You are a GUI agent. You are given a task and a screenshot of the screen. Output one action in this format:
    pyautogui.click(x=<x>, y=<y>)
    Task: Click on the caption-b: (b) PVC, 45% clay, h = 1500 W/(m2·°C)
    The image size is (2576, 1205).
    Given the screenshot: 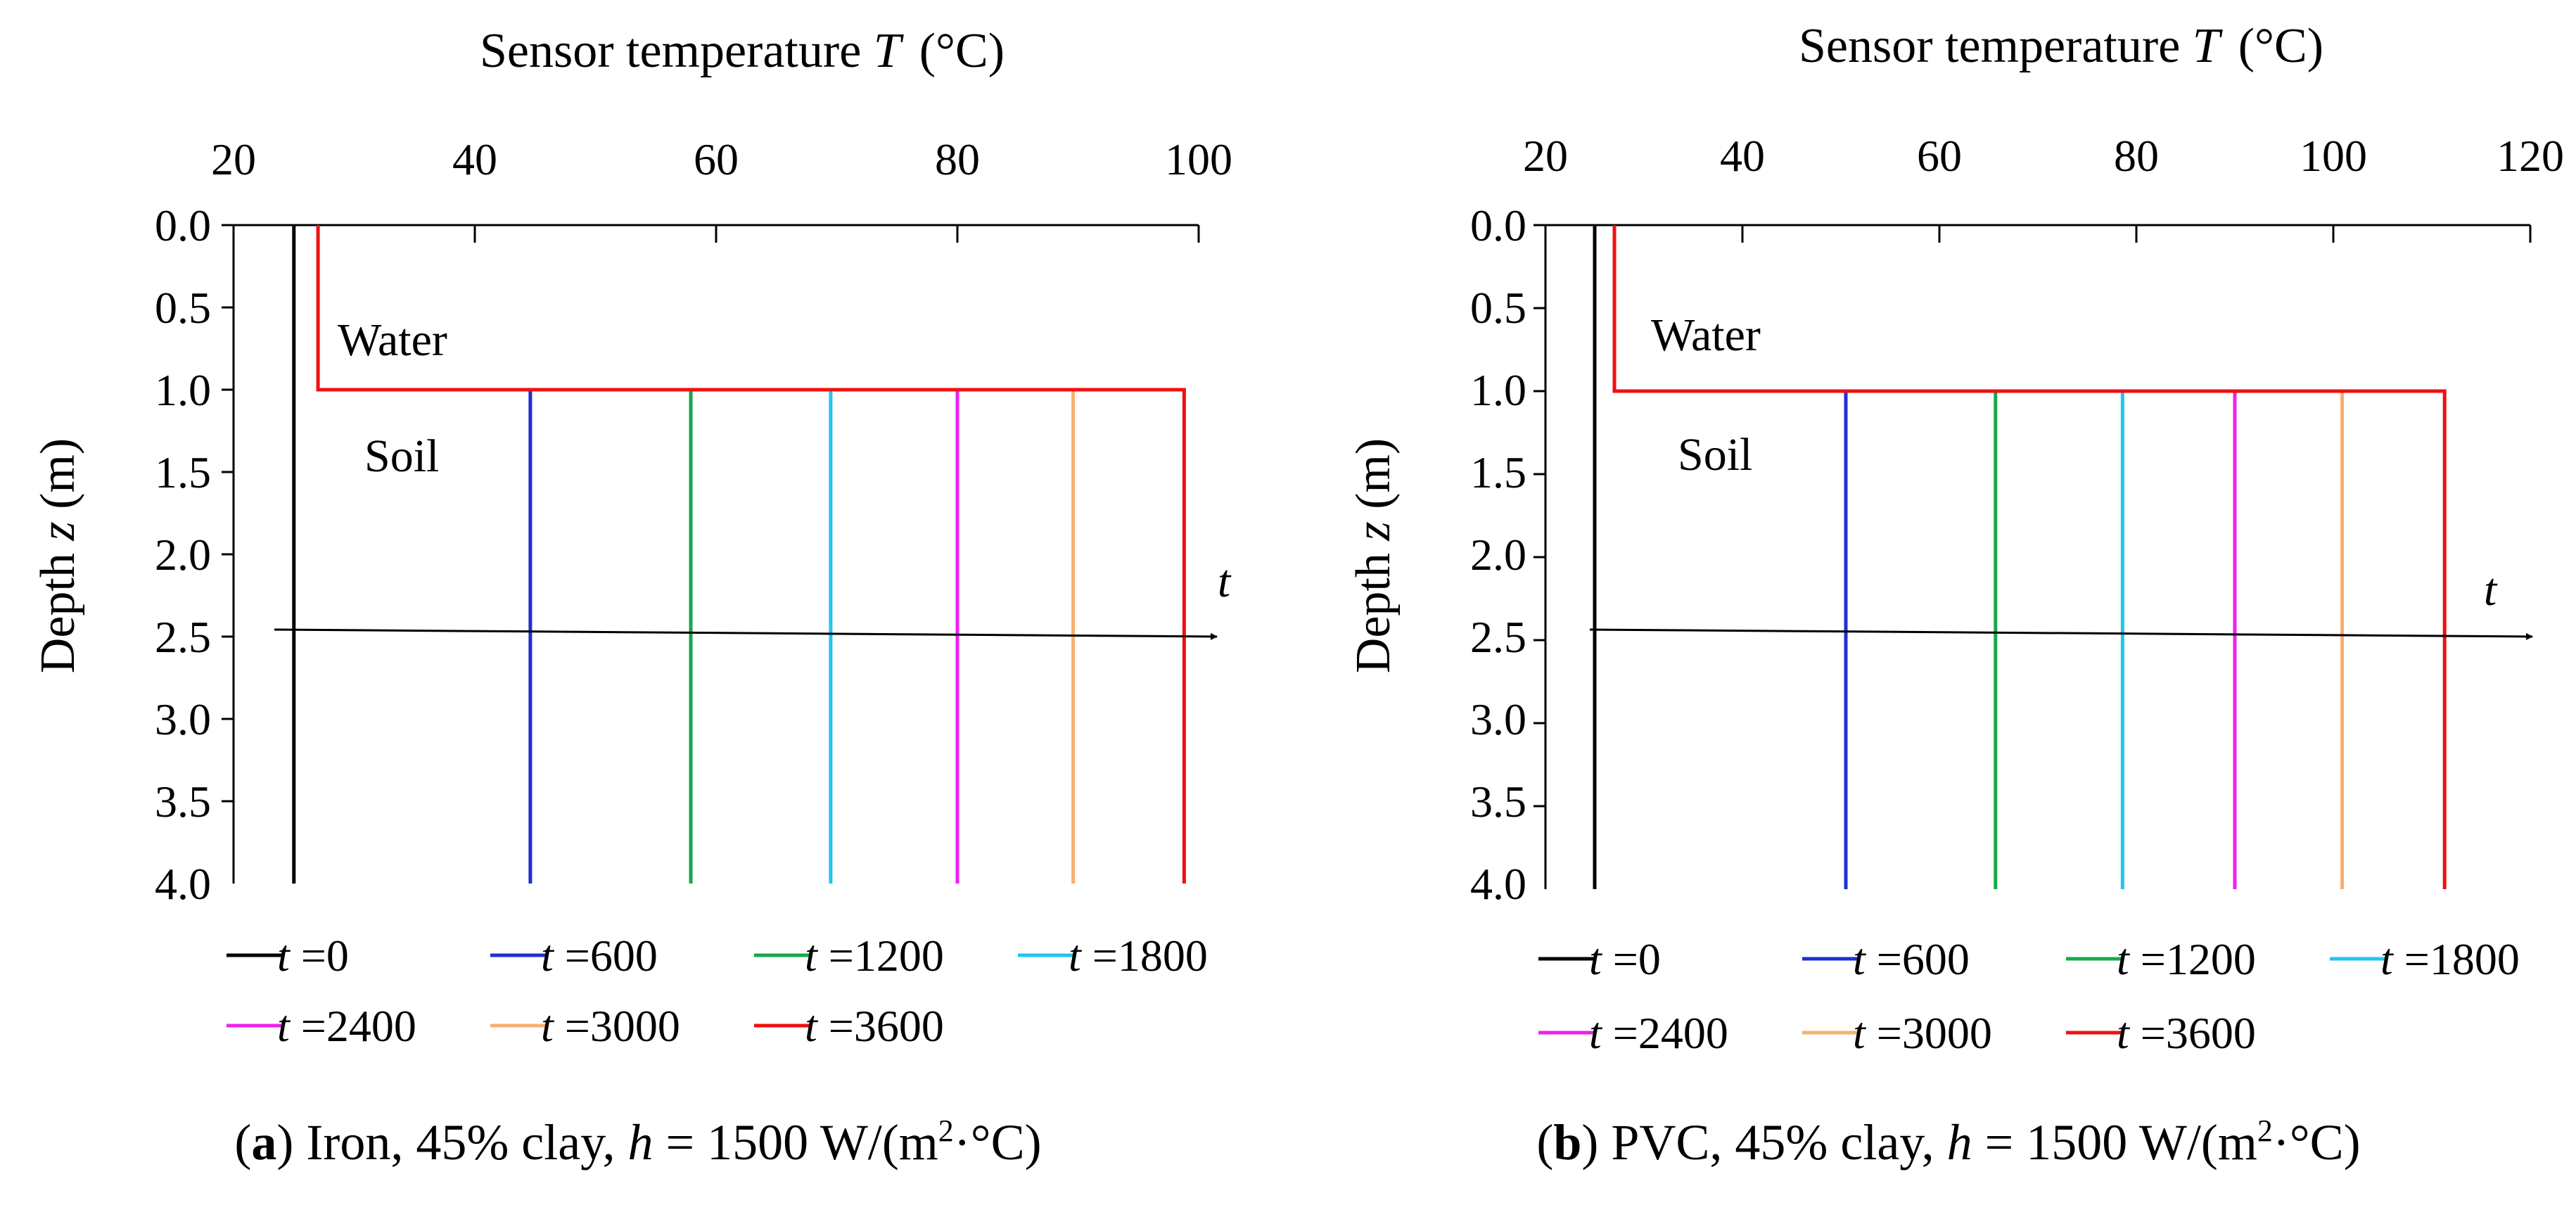 What is the action you would take?
    pyautogui.click(x=1948, y=1142)
    